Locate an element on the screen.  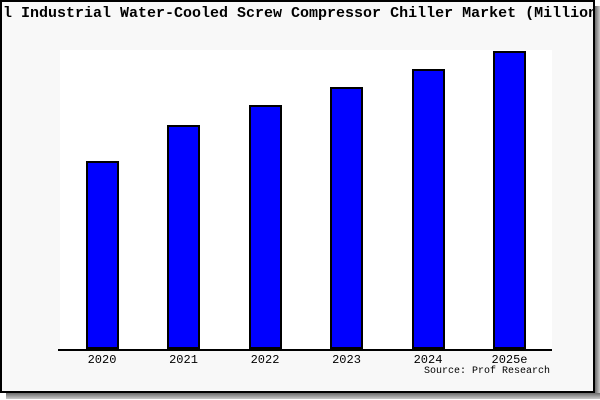
x-axis-label-2020: 2020 is located at coordinates (102, 360).